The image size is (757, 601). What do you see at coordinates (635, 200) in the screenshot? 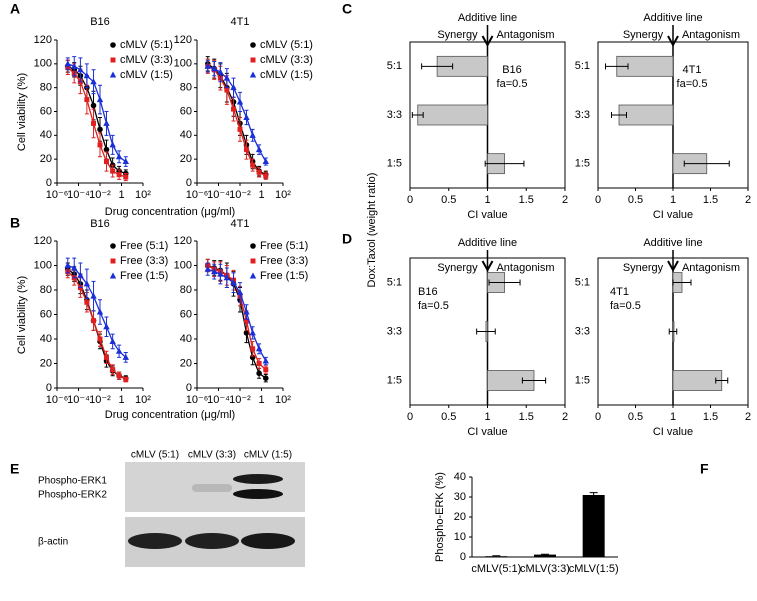
I see `x-tick-label: 0.5` at bounding box center [635, 200].